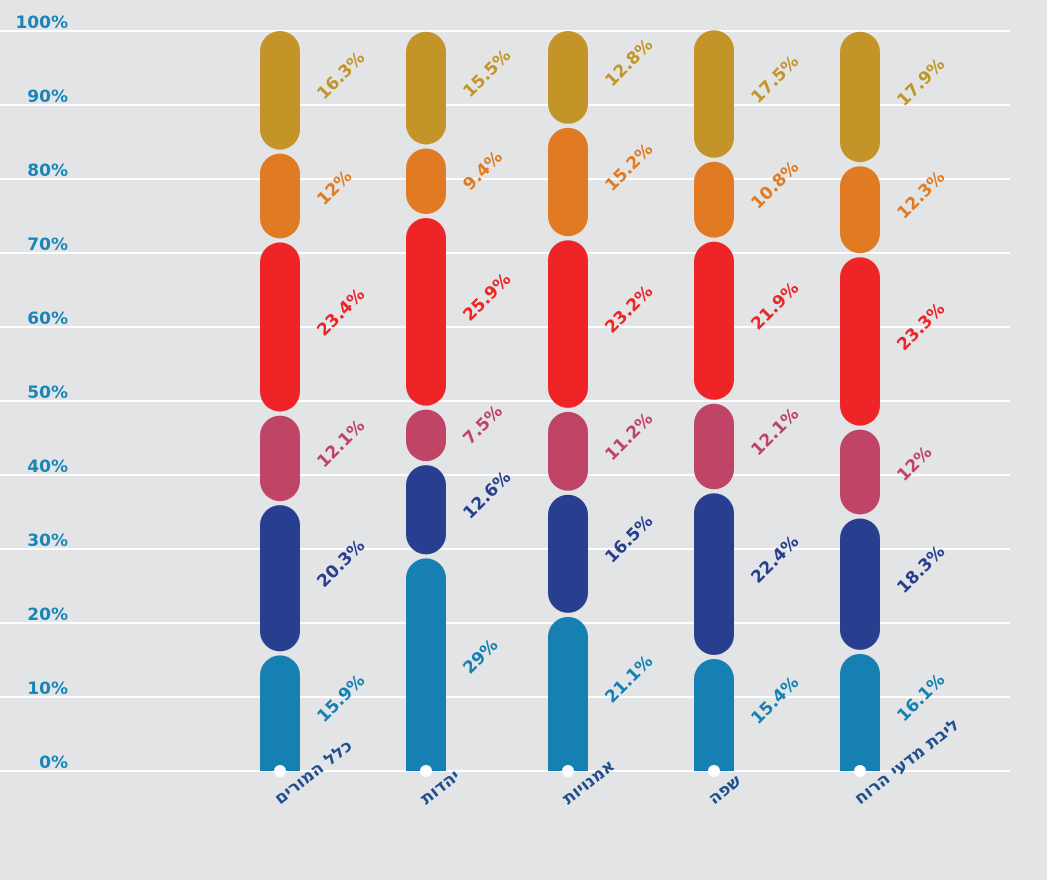 The image size is (1047, 880). Describe the element at coordinates (41, 23) in the screenshot. I see `y-tick-label: 100%` at that location.